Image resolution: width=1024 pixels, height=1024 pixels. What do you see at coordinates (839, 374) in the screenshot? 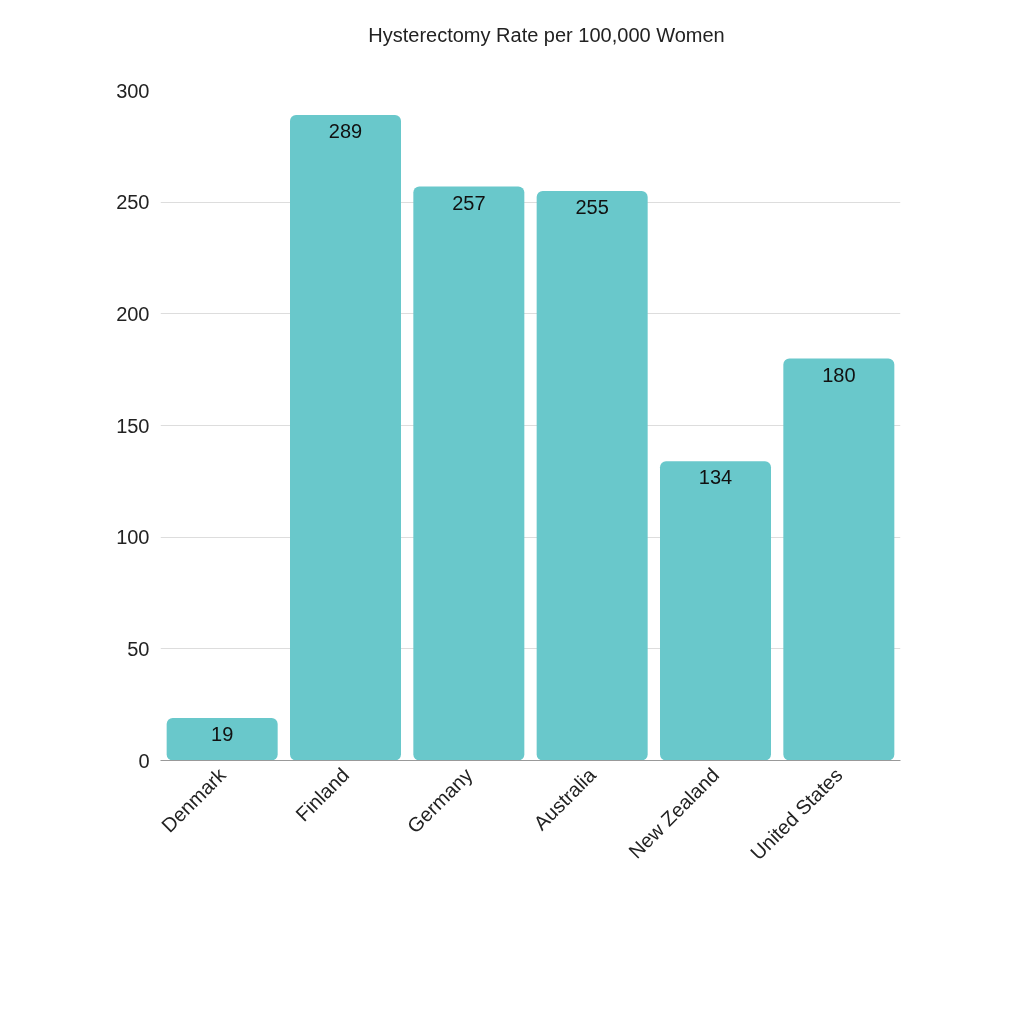
I see `data-label: 180` at bounding box center [839, 374].